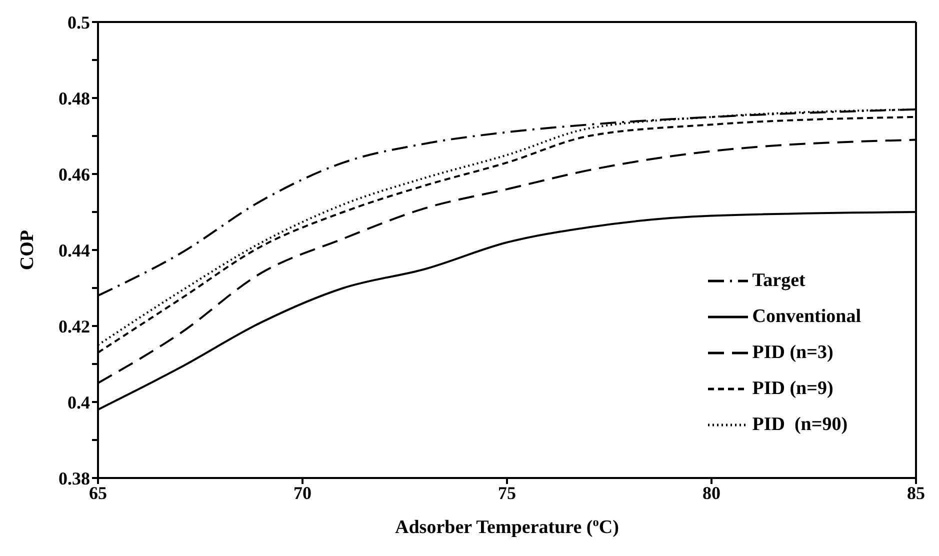 The height and width of the screenshot is (556, 939). What do you see at coordinates (74, 326) in the screenshot?
I see `y-tick-label: 0.42` at bounding box center [74, 326].